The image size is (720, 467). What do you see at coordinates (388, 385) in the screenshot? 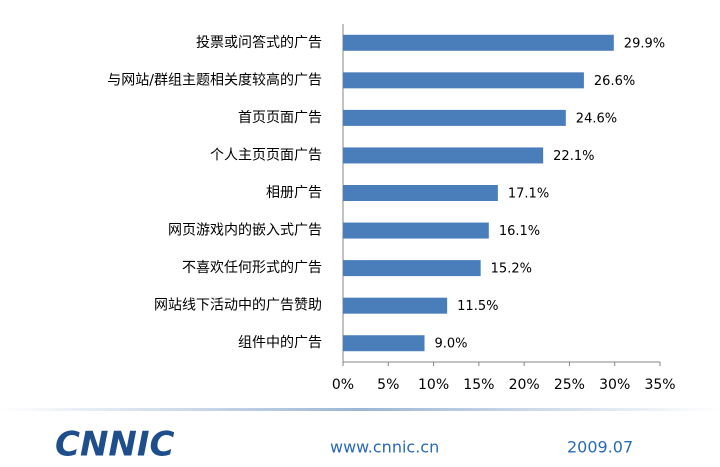
I see `x-tick-label: 5%` at bounding box center [388, 385].